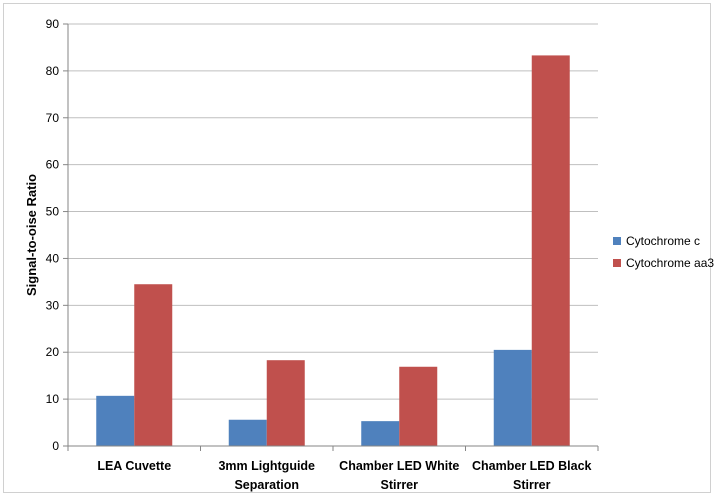  Describe the element at coordinates (53, 305) in the screenshot. I see `y-tick-label: 30` at that location.